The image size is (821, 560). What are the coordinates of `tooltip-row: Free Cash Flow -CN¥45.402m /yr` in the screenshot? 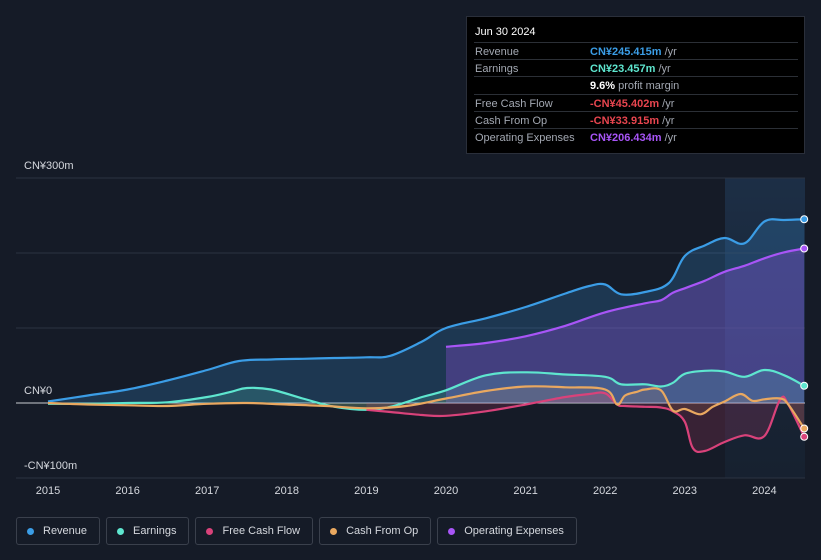 It's located at (636, 102).